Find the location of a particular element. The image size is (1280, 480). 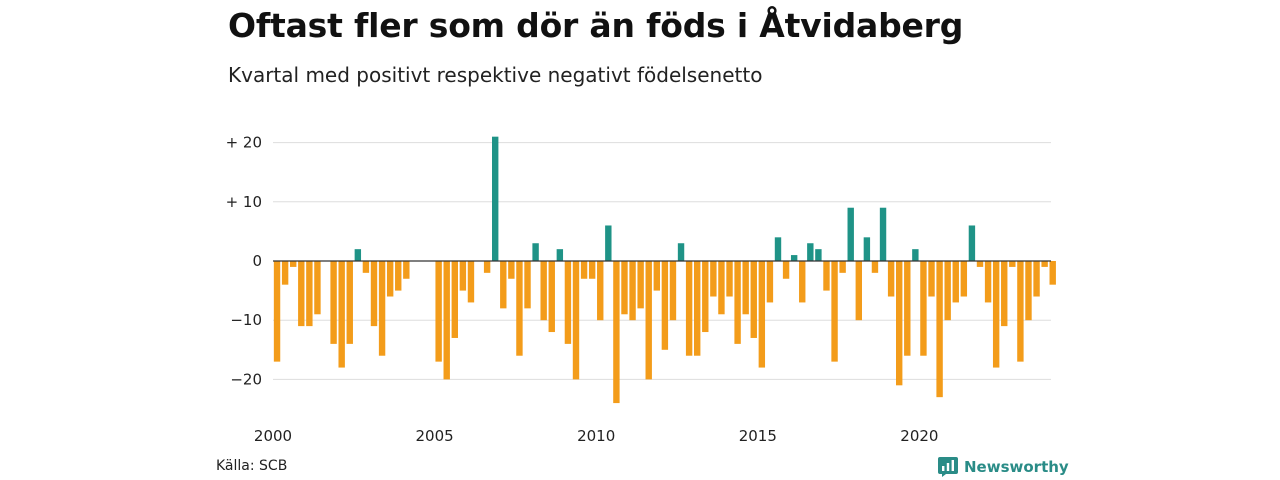

y-tick-label: + 20 is located at coordinates (244, 143).